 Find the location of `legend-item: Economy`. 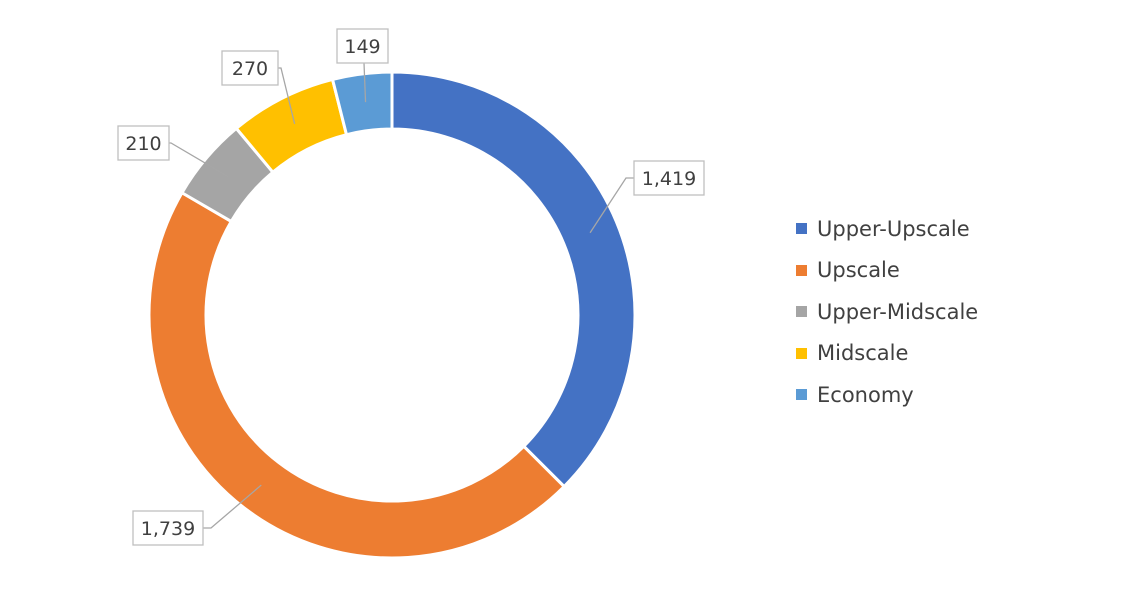

legend-item: Economy is located at coordinates (887, 395).